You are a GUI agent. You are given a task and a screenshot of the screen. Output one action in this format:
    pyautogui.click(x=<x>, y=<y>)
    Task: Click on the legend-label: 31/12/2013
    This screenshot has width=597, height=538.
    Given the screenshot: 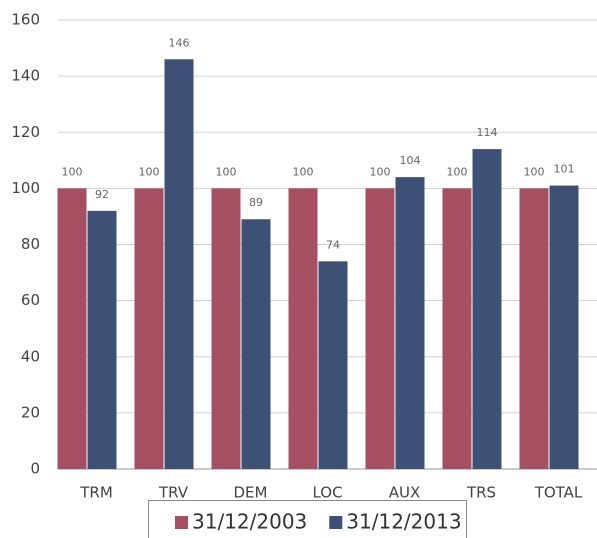 What is the action you would take?
    pyautogui.click(x=403, y=522)
    